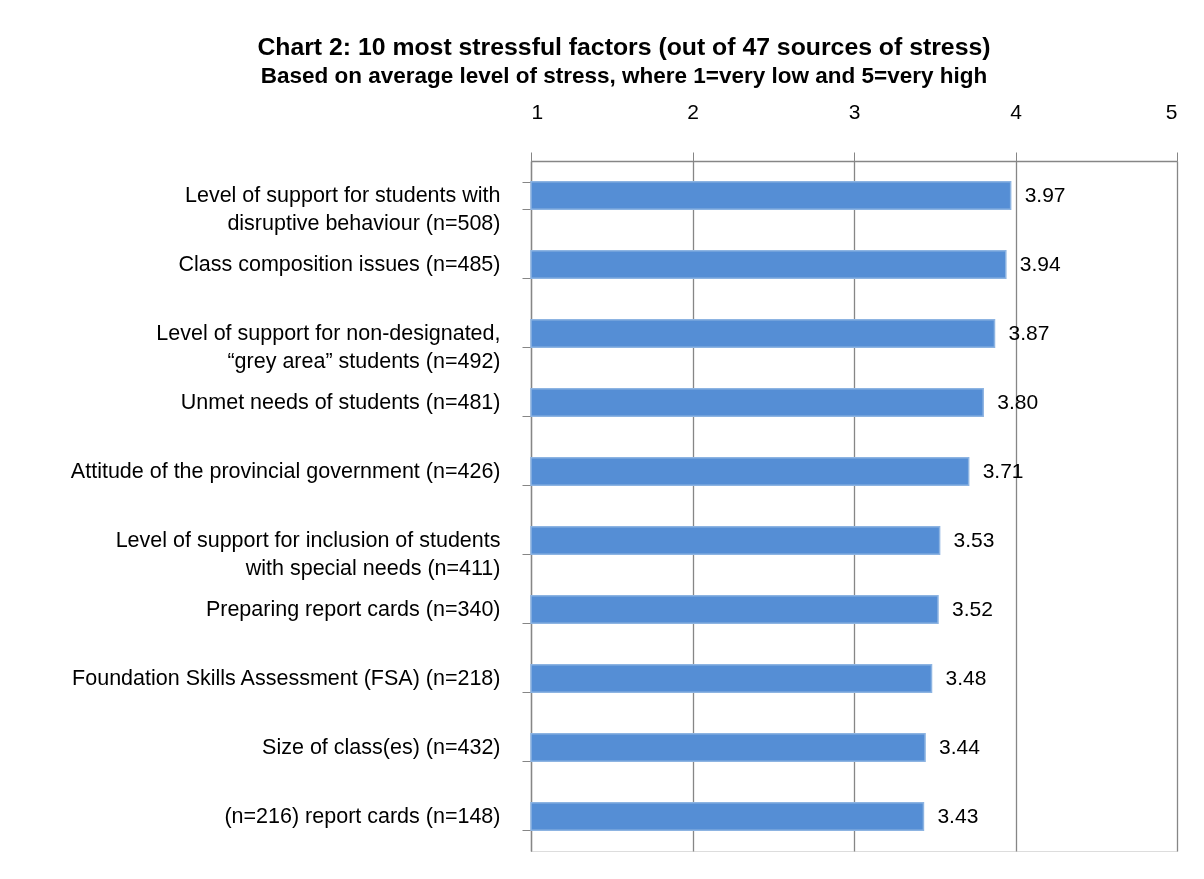 Image resolution: width=1204 pixels, height=879 pixels. Describe the element at coordinates (958, 815) in the screenshot. I see `data-label: 3.43` at that location.